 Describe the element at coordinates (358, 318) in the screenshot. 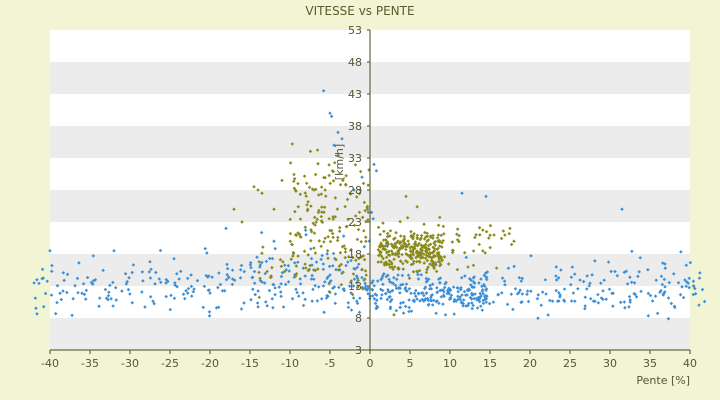

I see `y-tick-label: 8` at that location.